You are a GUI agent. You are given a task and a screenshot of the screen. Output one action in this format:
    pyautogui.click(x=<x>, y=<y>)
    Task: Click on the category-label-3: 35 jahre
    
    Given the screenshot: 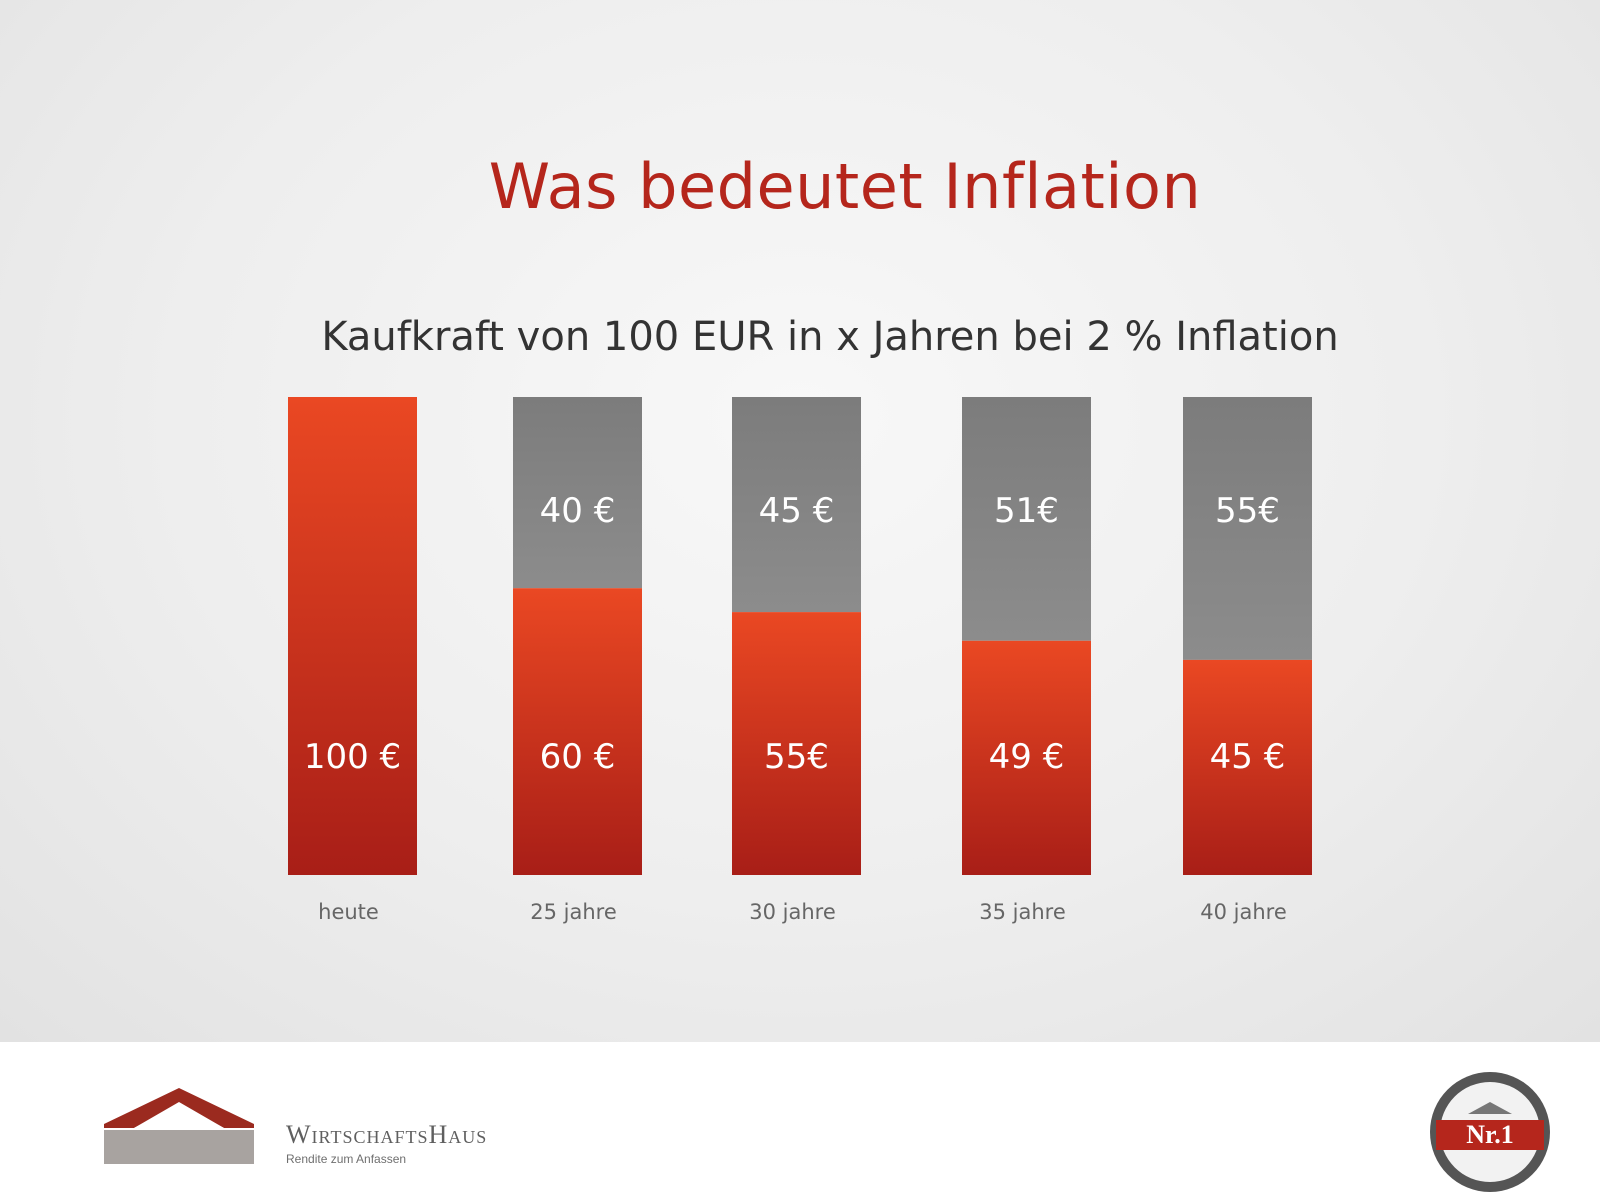 What is the action you would take?
    pyautogui.click(x=1022, y=912)
    